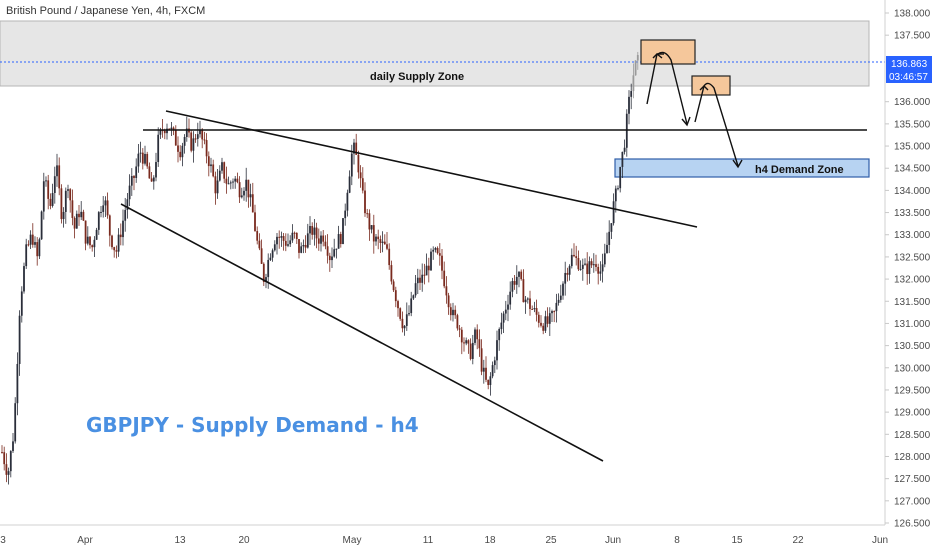  Describe the element at coordinates (490, 540) in the screenshot. I see `x-tick-label: 18` at that location.